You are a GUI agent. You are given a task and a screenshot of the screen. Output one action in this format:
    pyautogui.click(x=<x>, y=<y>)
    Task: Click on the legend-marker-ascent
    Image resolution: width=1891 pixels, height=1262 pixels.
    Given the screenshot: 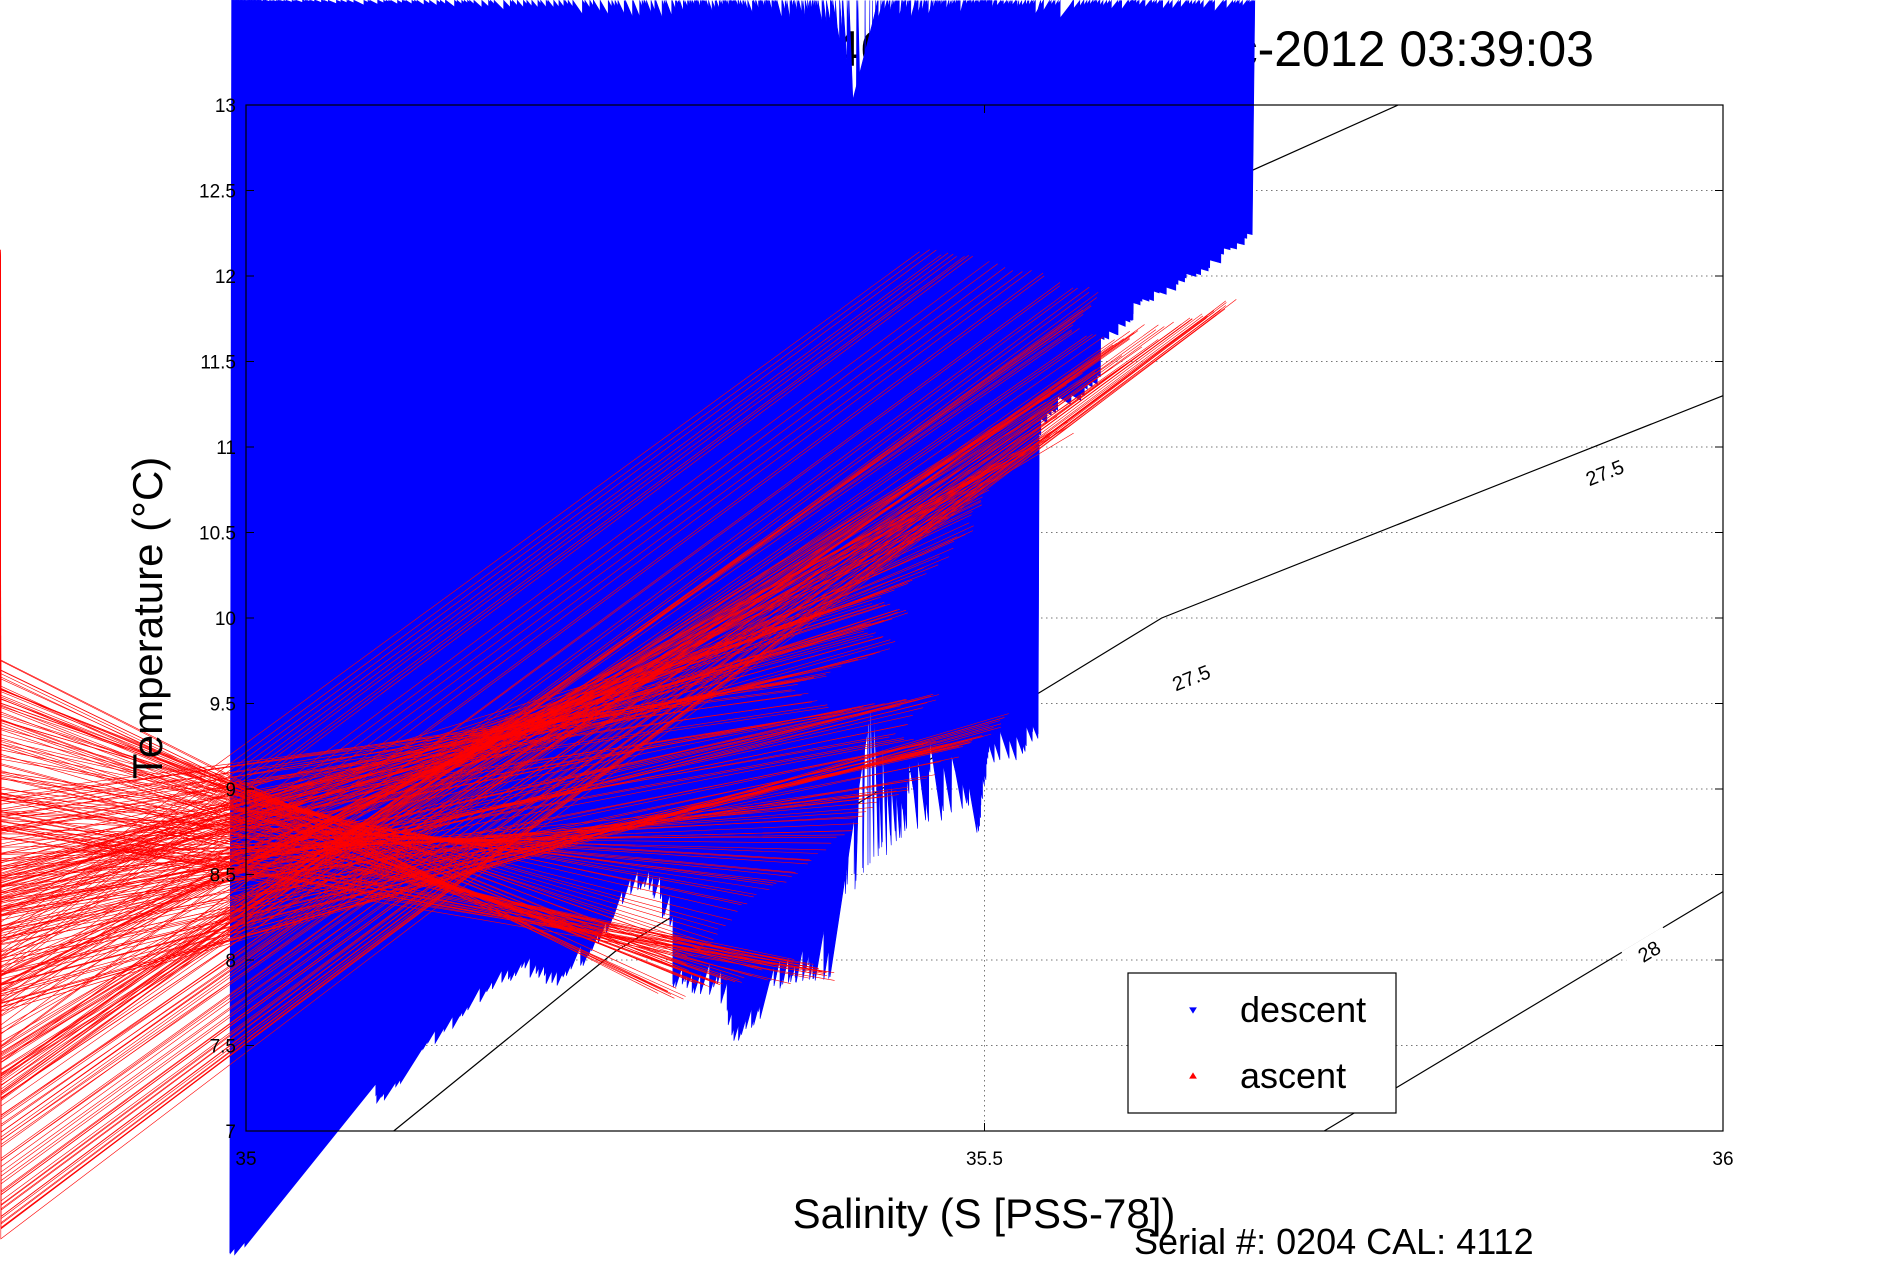 What is the action you would take?
    pyautogui.click(x=1193, y=1075)
    